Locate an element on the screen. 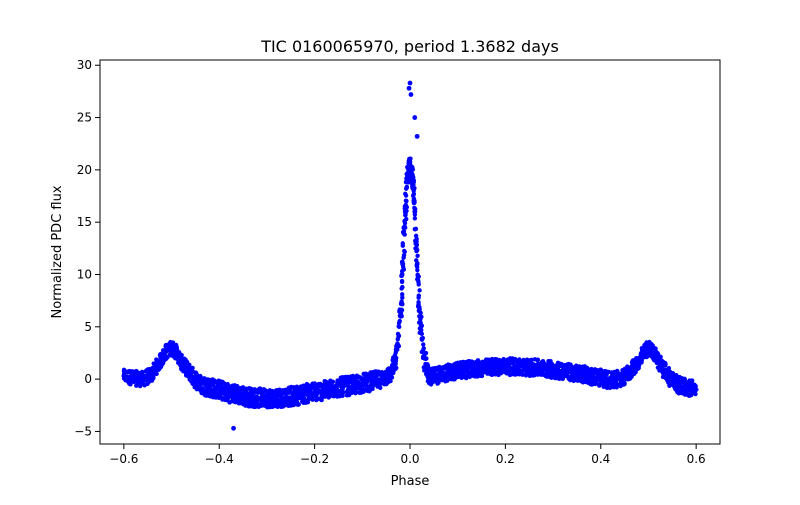 The image size is (800, 505). x-tick-label: 0.6 is located at coordinates (696, 459).